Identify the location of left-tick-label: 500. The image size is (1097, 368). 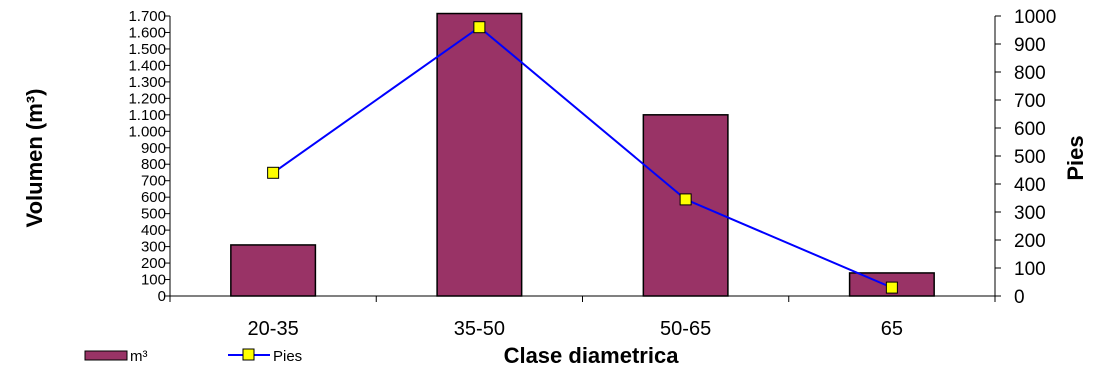
(153, 214).